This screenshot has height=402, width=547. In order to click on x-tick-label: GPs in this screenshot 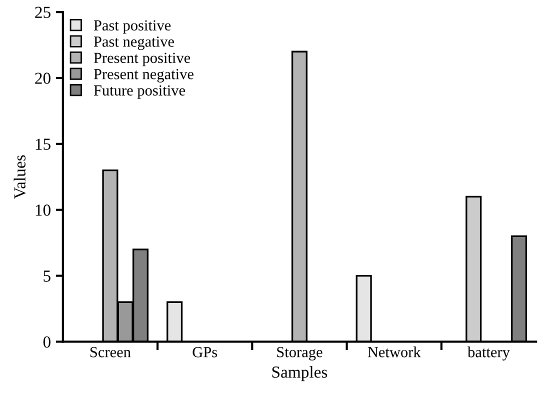, I will do `click(205, 352)`.